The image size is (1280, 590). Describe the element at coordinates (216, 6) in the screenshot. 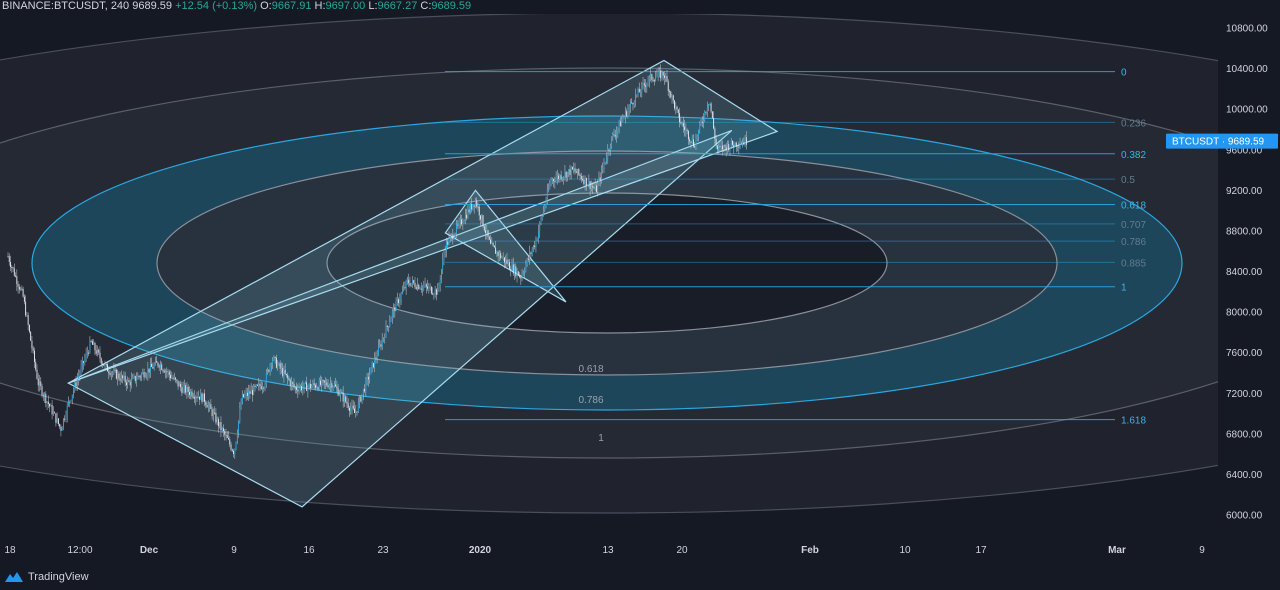

I see `change-label: +12.54 (+0.13%)` at that location.